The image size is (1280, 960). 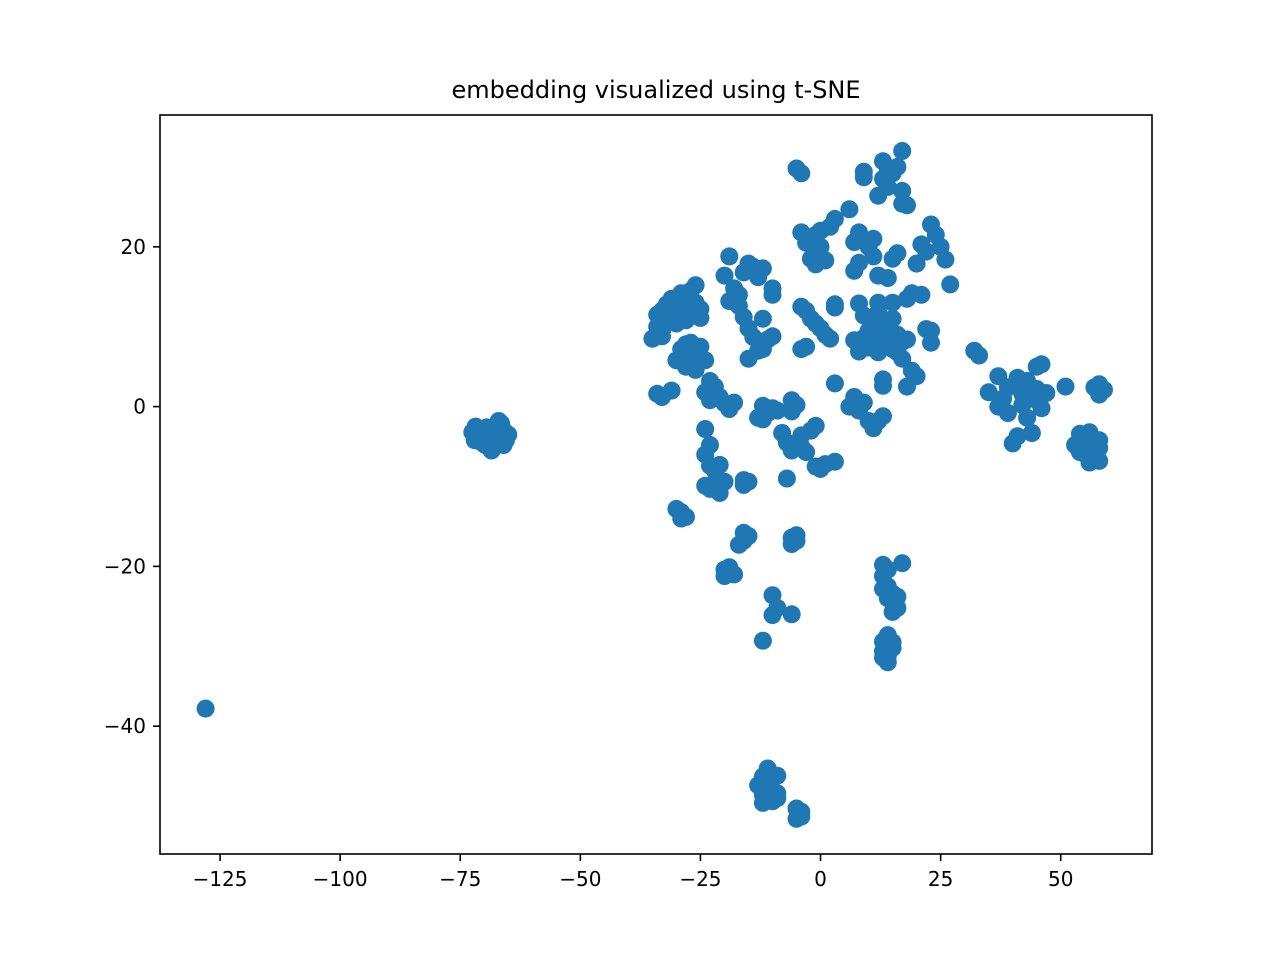 I want to click on x-axis: −125 −100 −75 −50 −25 0 25 50, so click(x=633, y=872).